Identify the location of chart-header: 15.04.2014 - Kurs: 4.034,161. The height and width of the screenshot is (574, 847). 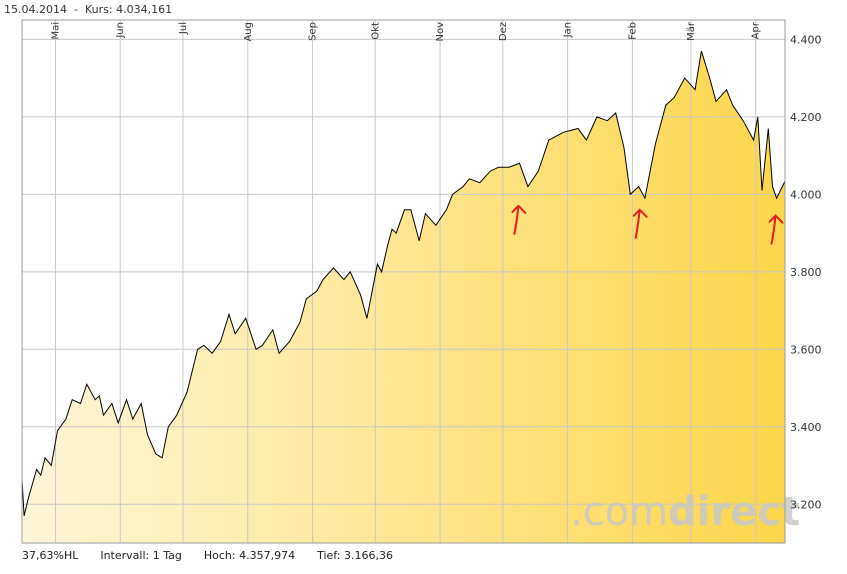
(88, 9).